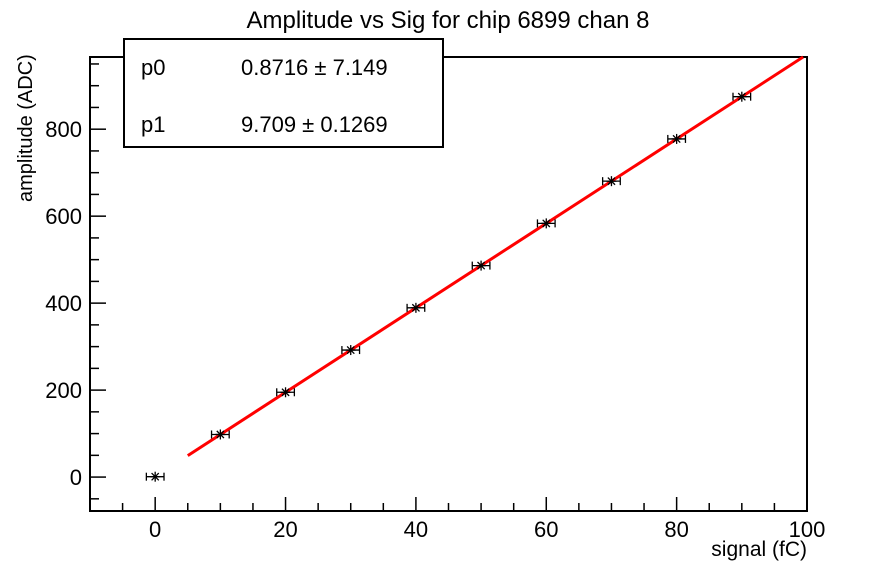 This screenshot has width=896, height=572. I want to click on stats-p0-label: p0, so click(153, 67).